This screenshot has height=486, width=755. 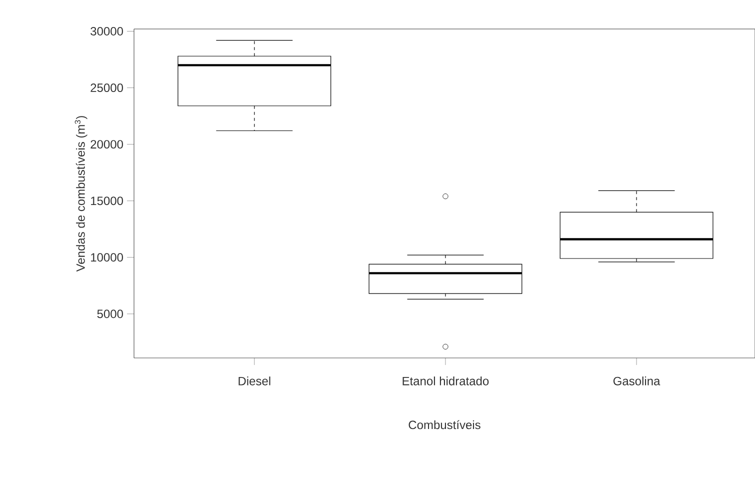 I want to click on x-tick-label: Gasolina, so click(x=636, y=381).